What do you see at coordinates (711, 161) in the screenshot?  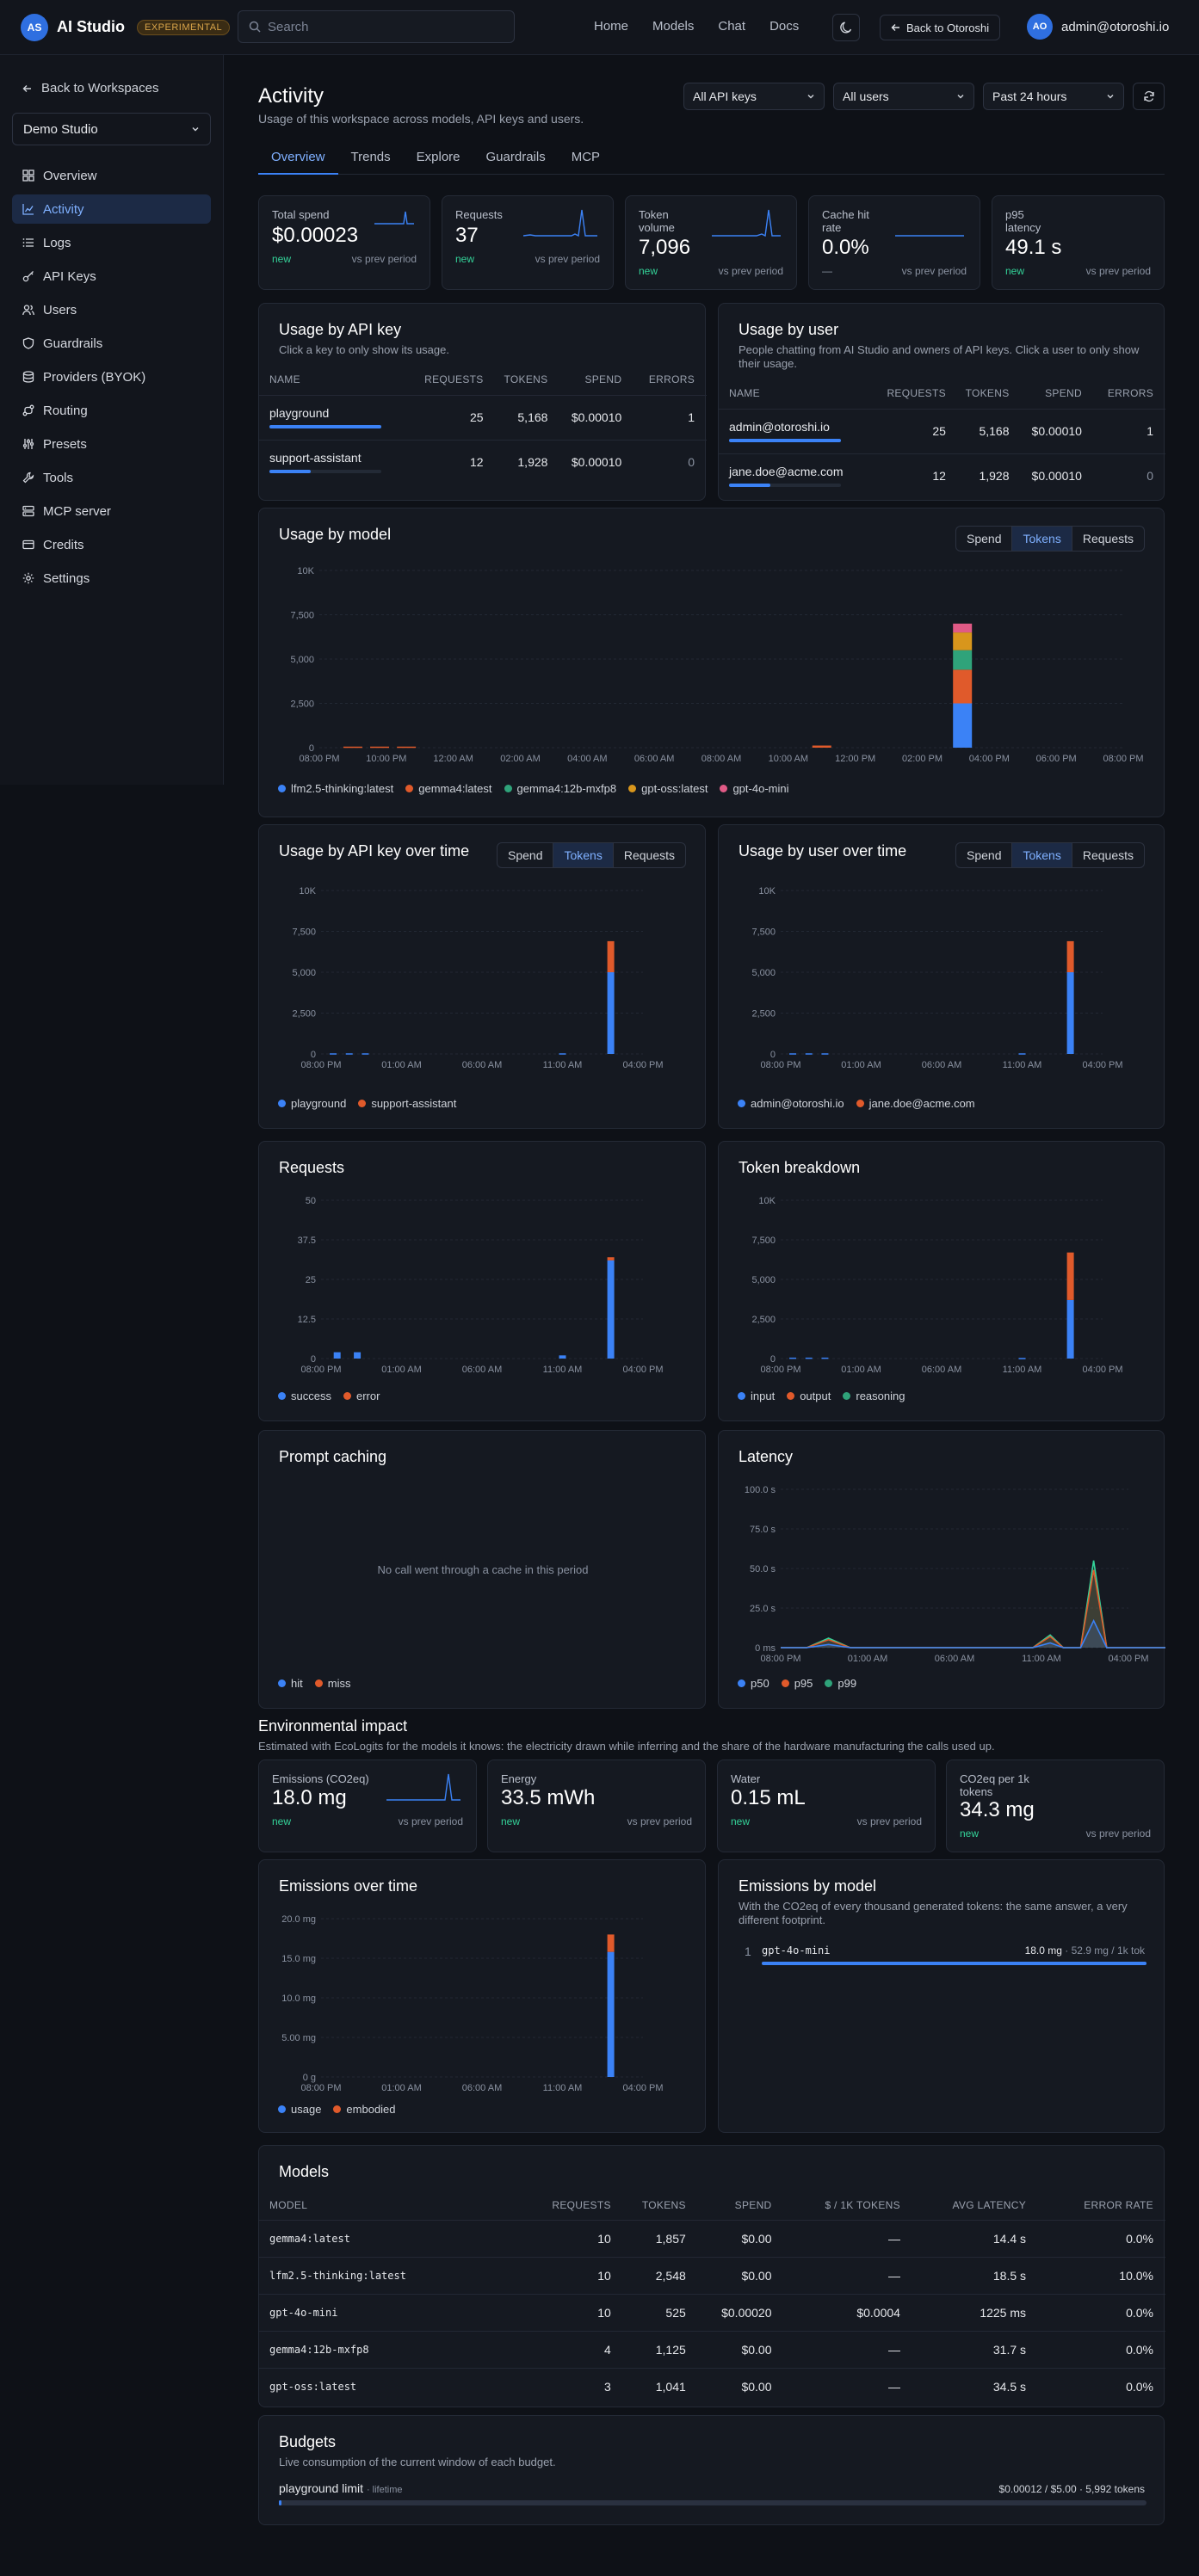 I see `activity-tabs: Overview Trends Explore Guardrails MCP` at bounding box center [711, 161].